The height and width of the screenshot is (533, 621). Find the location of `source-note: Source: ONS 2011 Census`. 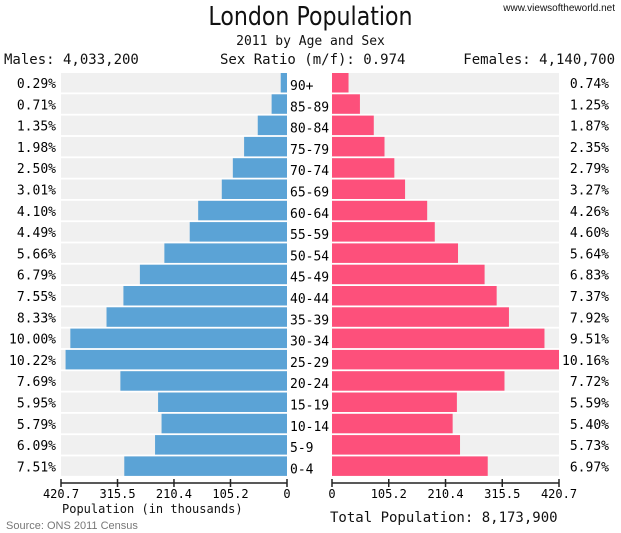

source-note: Source: ONS 2011 Census is located at coordinates (72, 526).